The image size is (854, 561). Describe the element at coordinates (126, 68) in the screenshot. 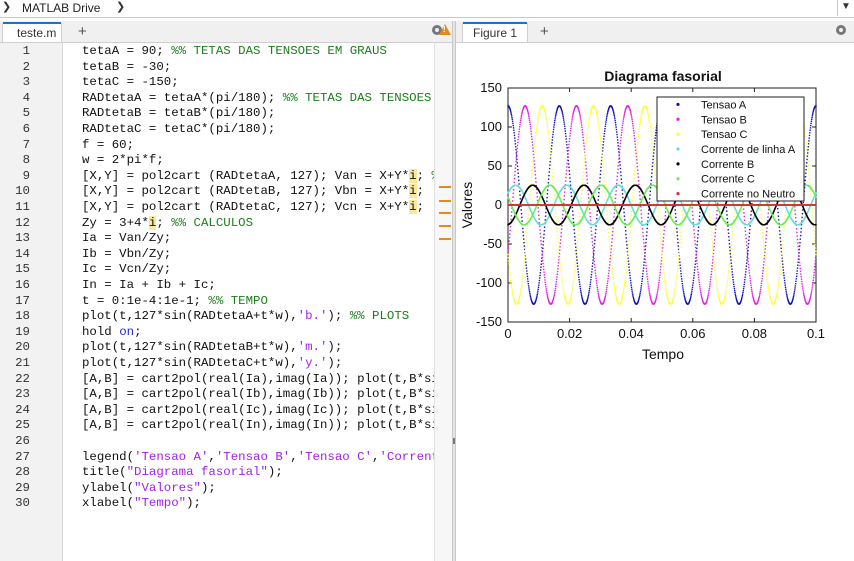

I see `code-line: tetaB = -30;` at that location.